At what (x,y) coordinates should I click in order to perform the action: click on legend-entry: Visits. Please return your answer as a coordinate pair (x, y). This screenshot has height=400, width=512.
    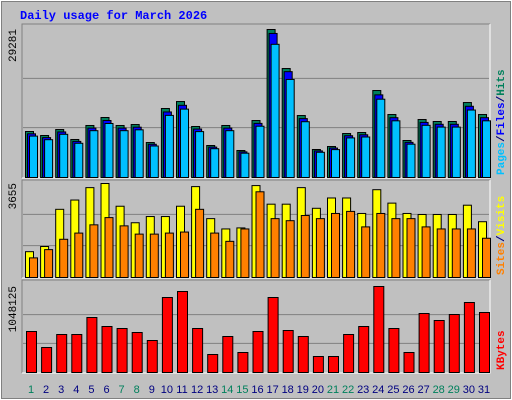
    Looking at the image, I should click on (502, 216).